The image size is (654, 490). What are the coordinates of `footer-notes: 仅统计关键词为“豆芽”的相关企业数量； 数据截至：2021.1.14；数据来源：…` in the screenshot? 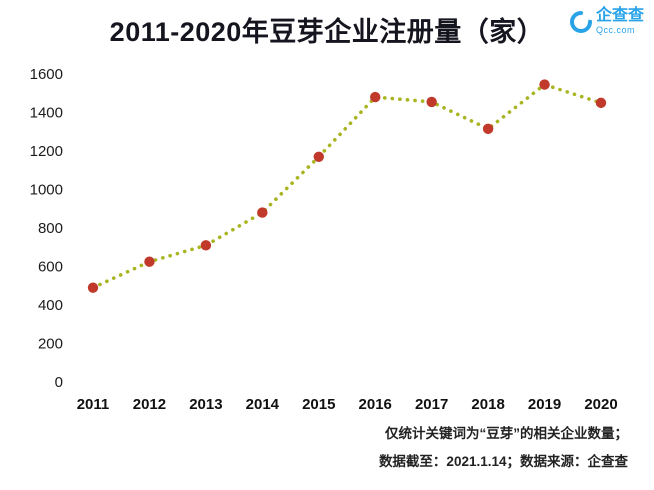 It's located at (503, 448).